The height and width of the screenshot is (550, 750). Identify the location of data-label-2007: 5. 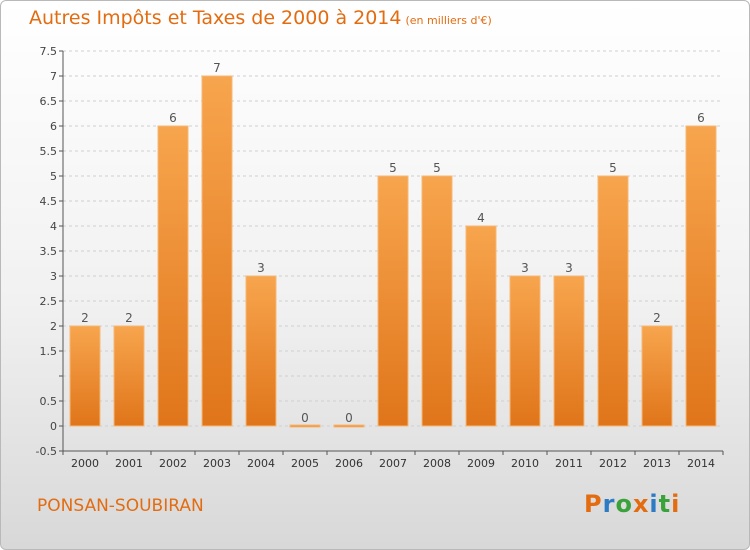
(393, 168).